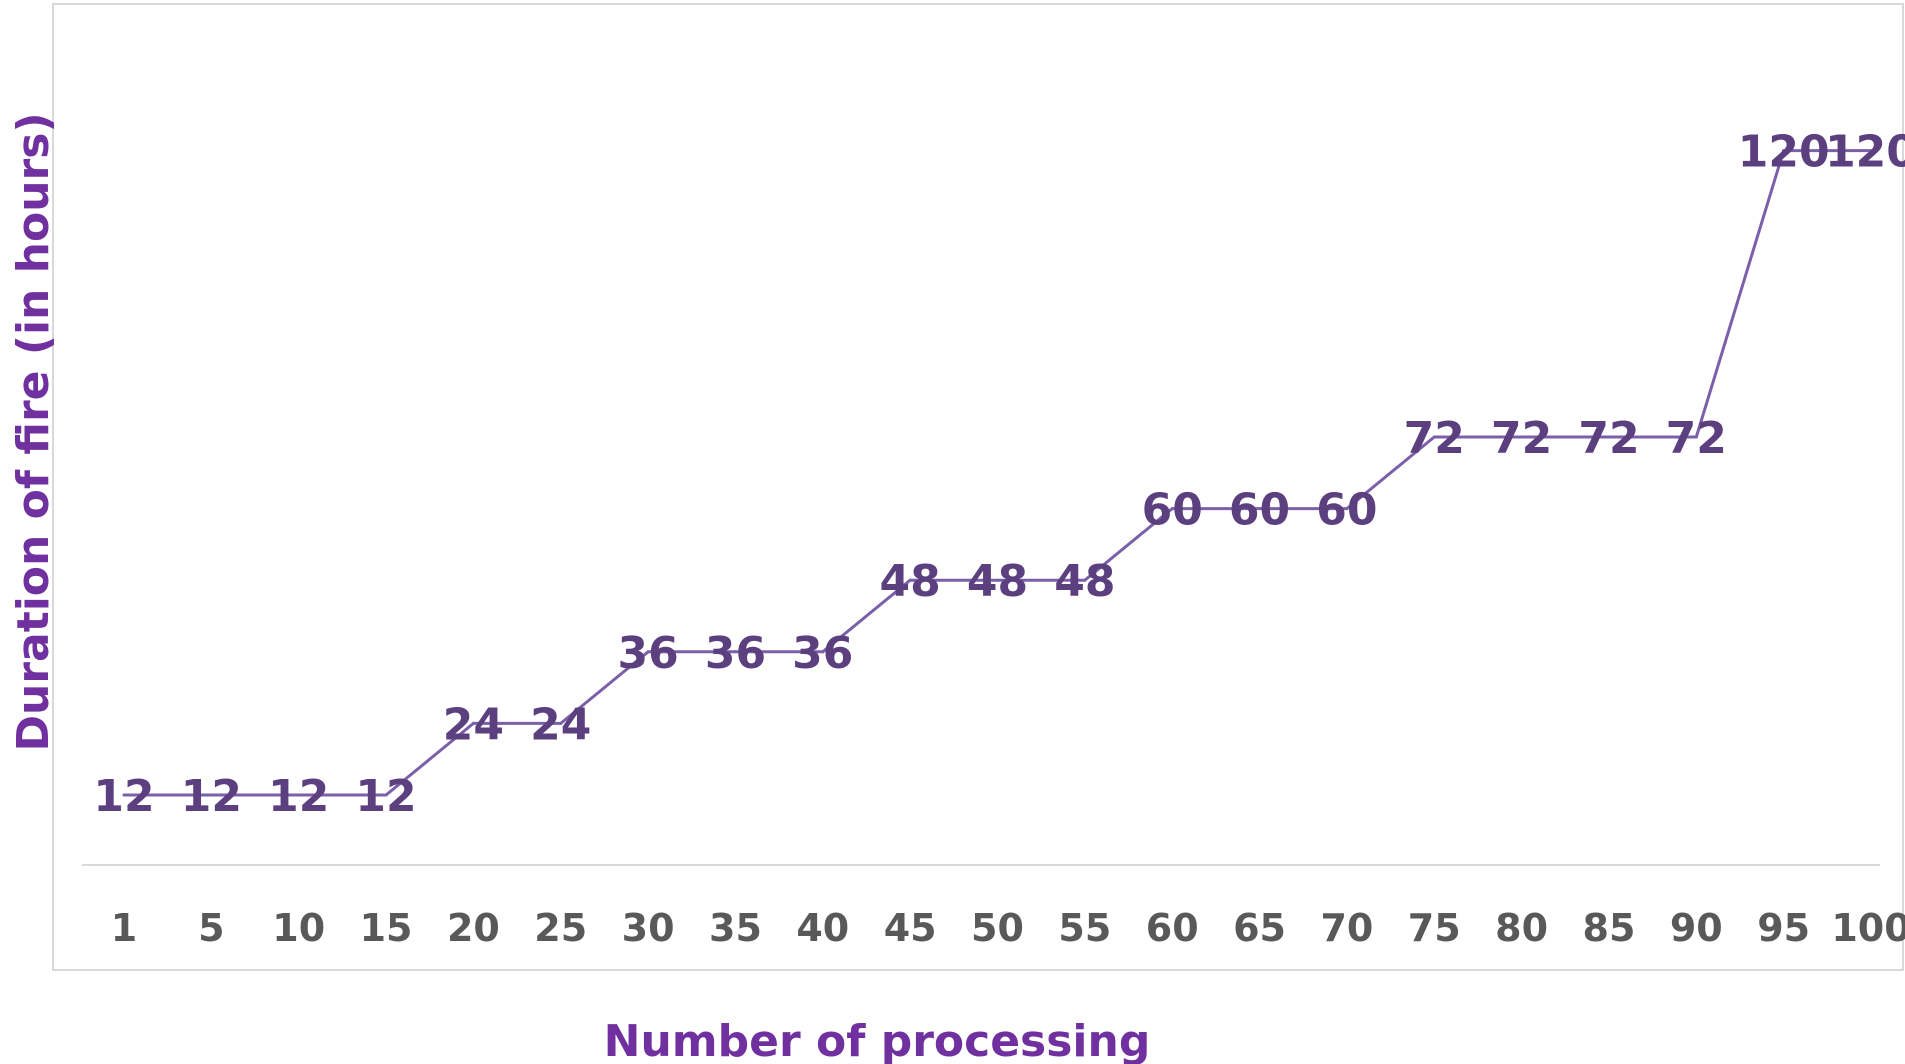 The width and height of the screenshot is (1905, 1064). Describe the element at coordinates (386, 928) in the screenshot. I see `x-tick-label: 15` at that location.